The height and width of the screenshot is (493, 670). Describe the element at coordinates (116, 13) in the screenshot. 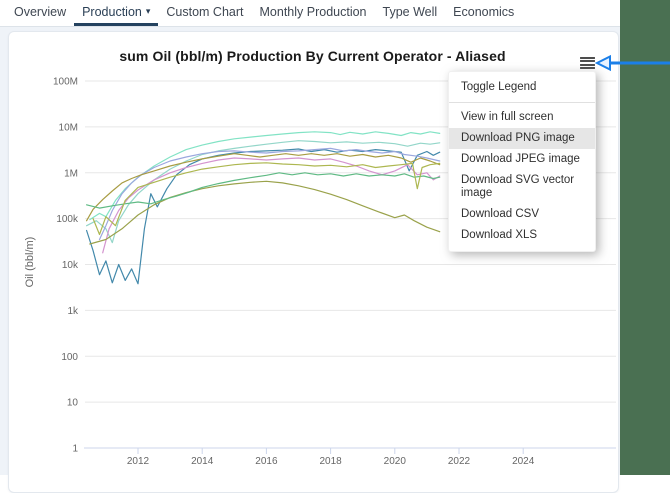

I see `nav-item-production: Production ▾` at that location.